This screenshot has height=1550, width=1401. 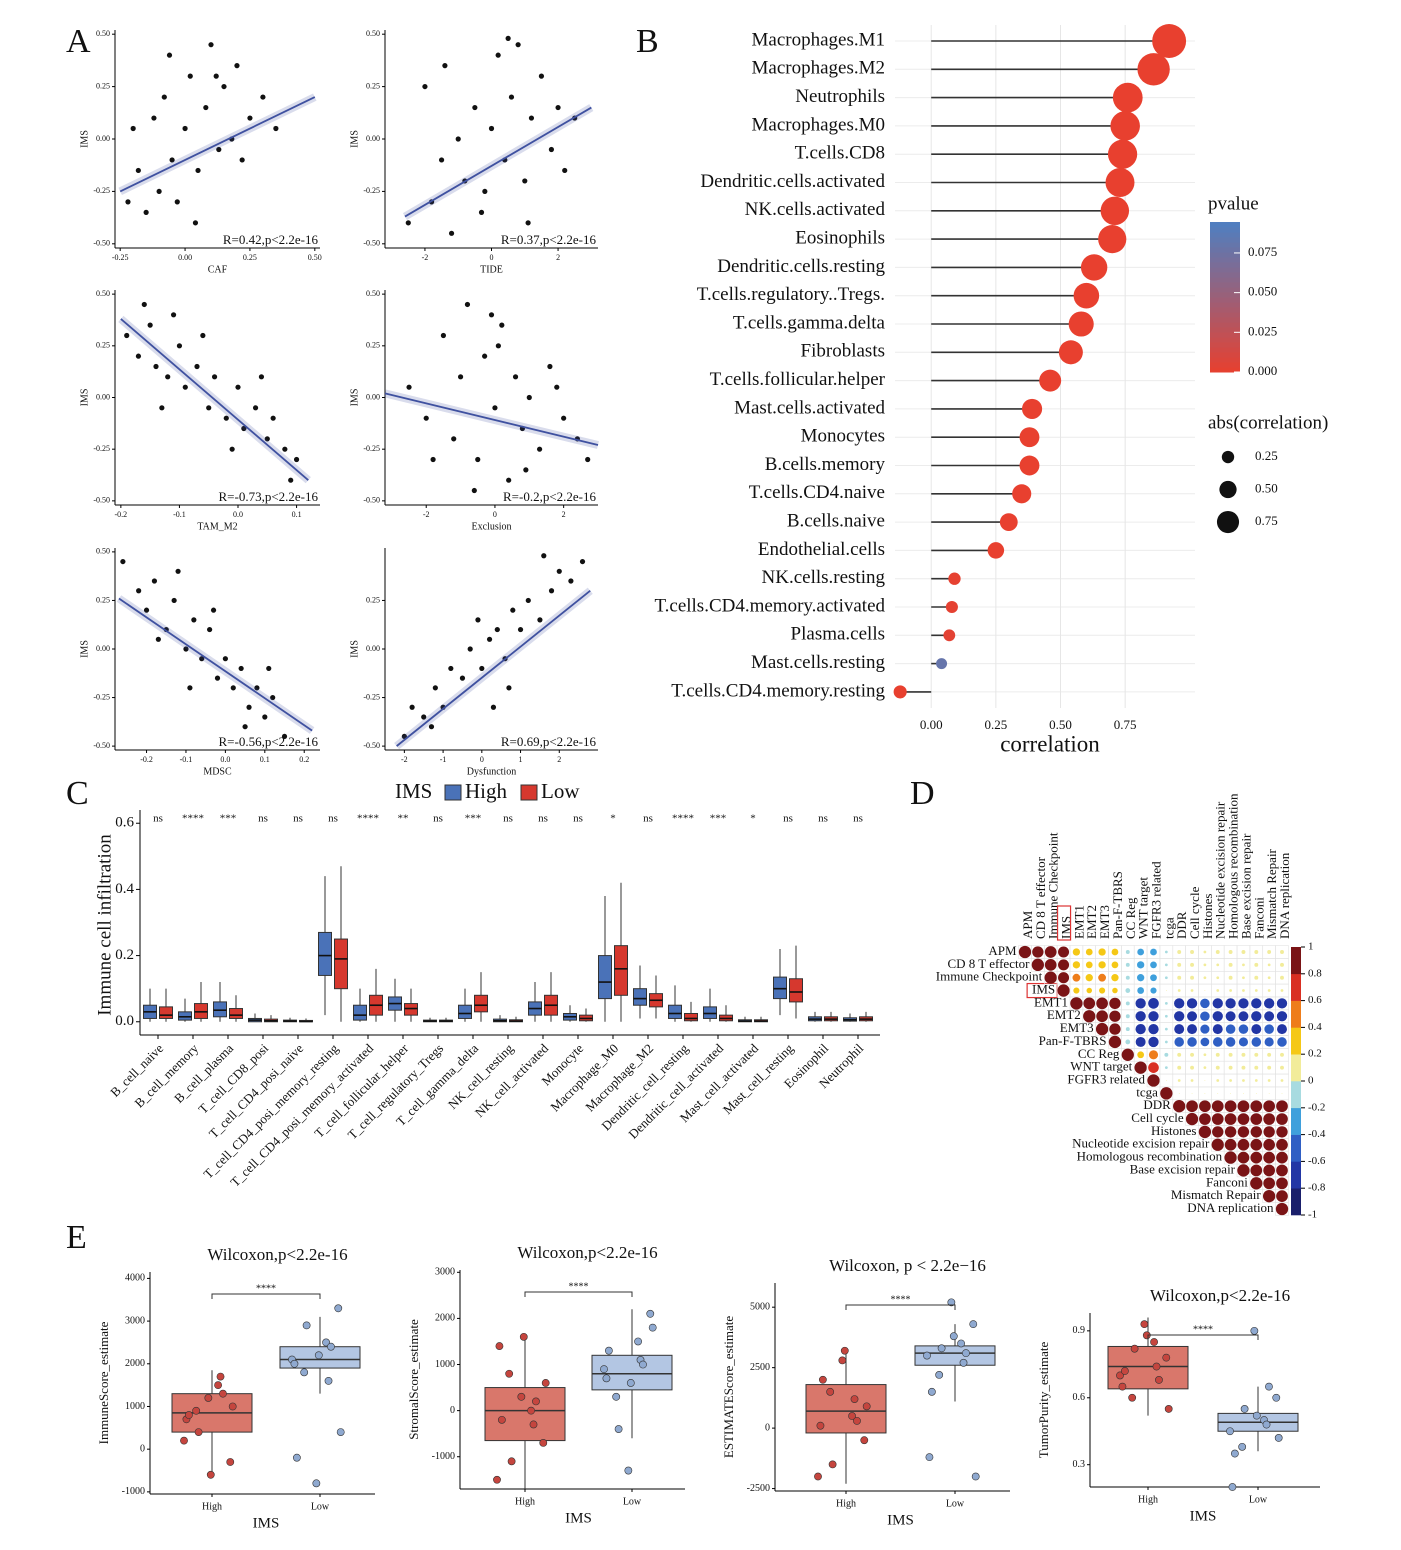 What do you see at coordinates (683, 819) in the screenshot?
I see `significance: ****` at bounding box center [683, 819].